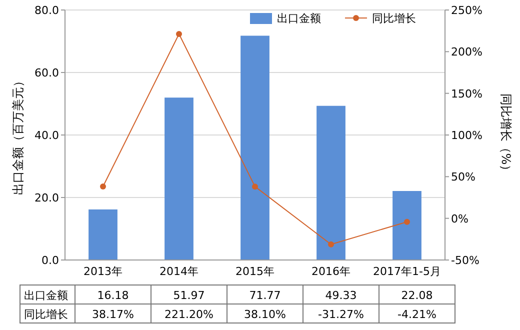  Describe the element at coordinates (46, 295) in the screenshot. I see `text: 出口金额` at that location.